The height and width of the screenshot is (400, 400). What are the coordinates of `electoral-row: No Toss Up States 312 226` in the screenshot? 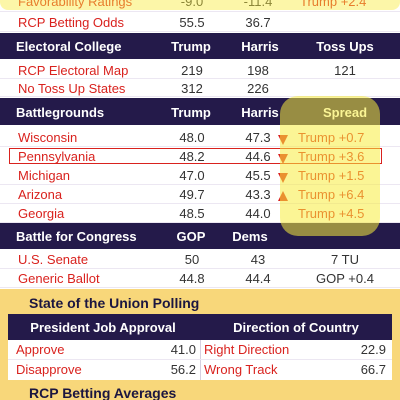 It's located at (200, 88).